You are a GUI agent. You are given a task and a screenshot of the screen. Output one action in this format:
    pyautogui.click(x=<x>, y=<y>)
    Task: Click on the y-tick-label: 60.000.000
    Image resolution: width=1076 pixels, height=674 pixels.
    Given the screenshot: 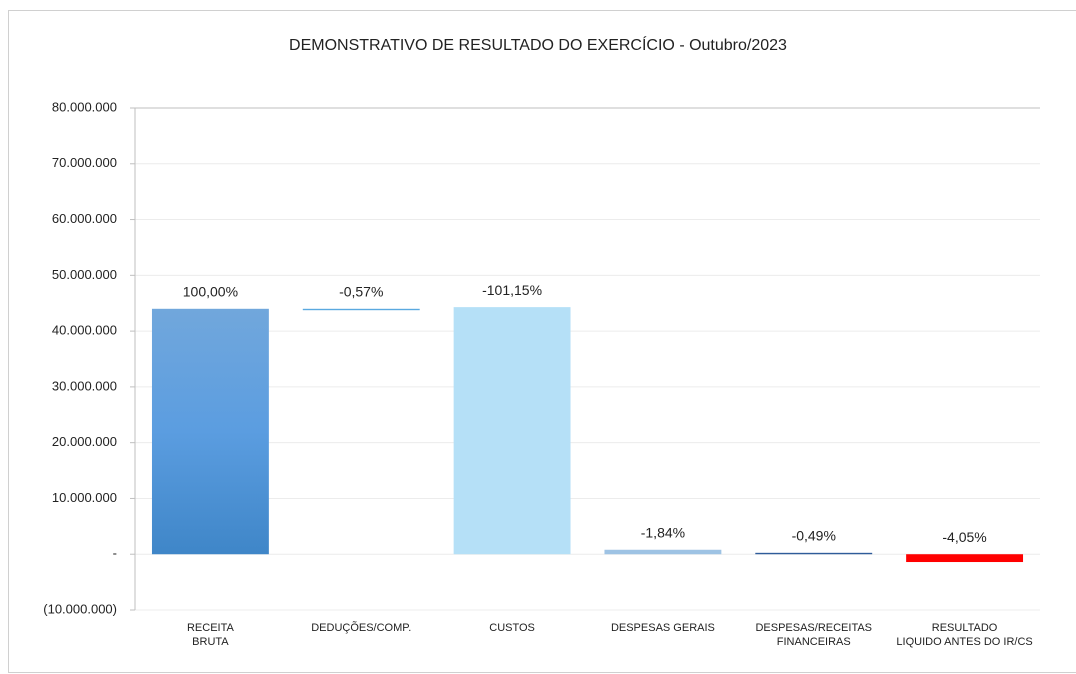 What is the action you would take?
    pyautogui.click(x=84, y=218)
    